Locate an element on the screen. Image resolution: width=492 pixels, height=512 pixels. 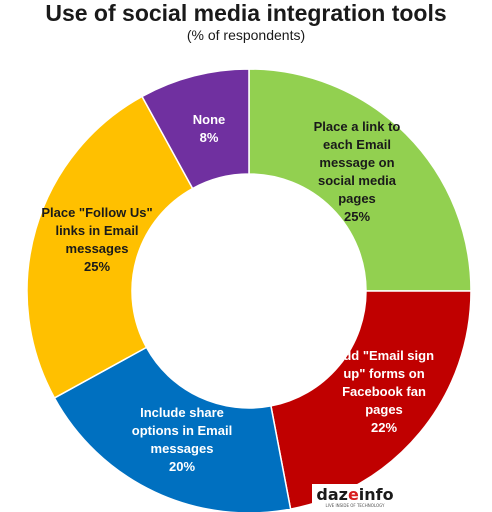
chart-title: Use of social media integration tools is located at coordinates (245, 13).